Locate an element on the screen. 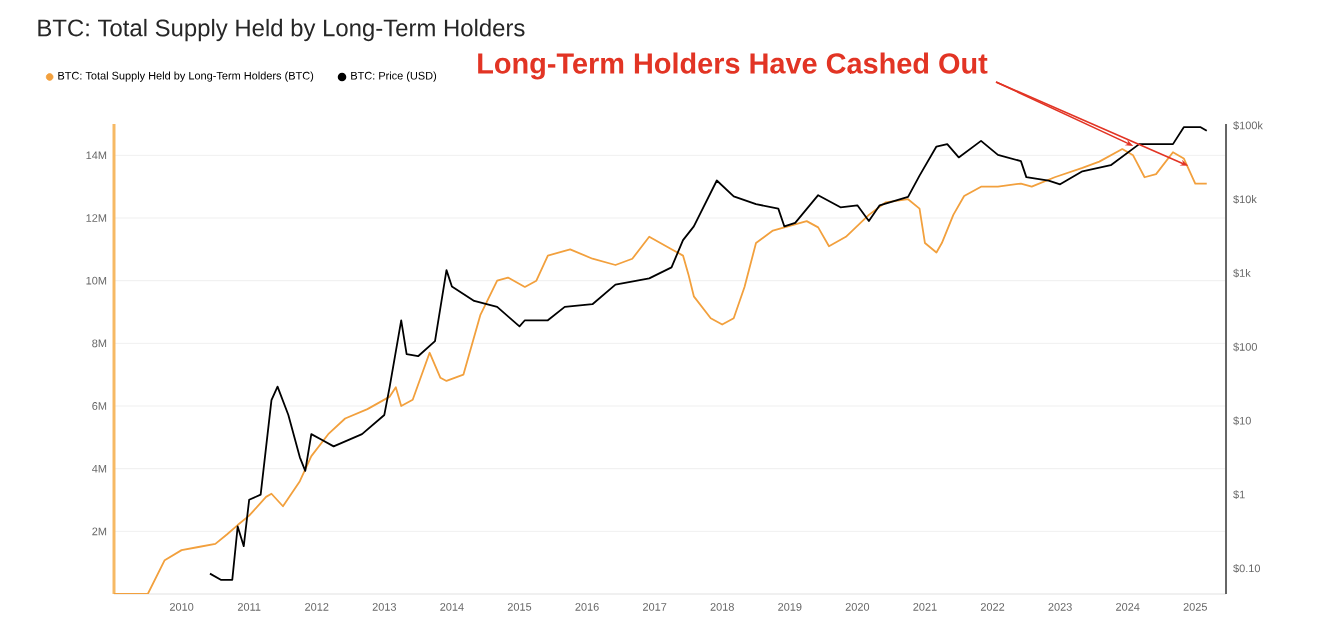 Image resolution: width=1324 pixels, height=644 pixels. annotation: Long-Term Holders Have Cashed Out is located at coordinates (733, 66).